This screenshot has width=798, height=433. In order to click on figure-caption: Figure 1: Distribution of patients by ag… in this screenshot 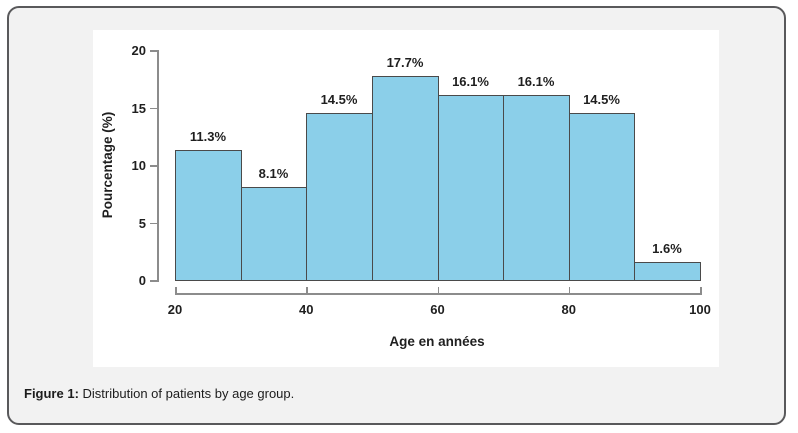, I will do `click(159, 394)`.